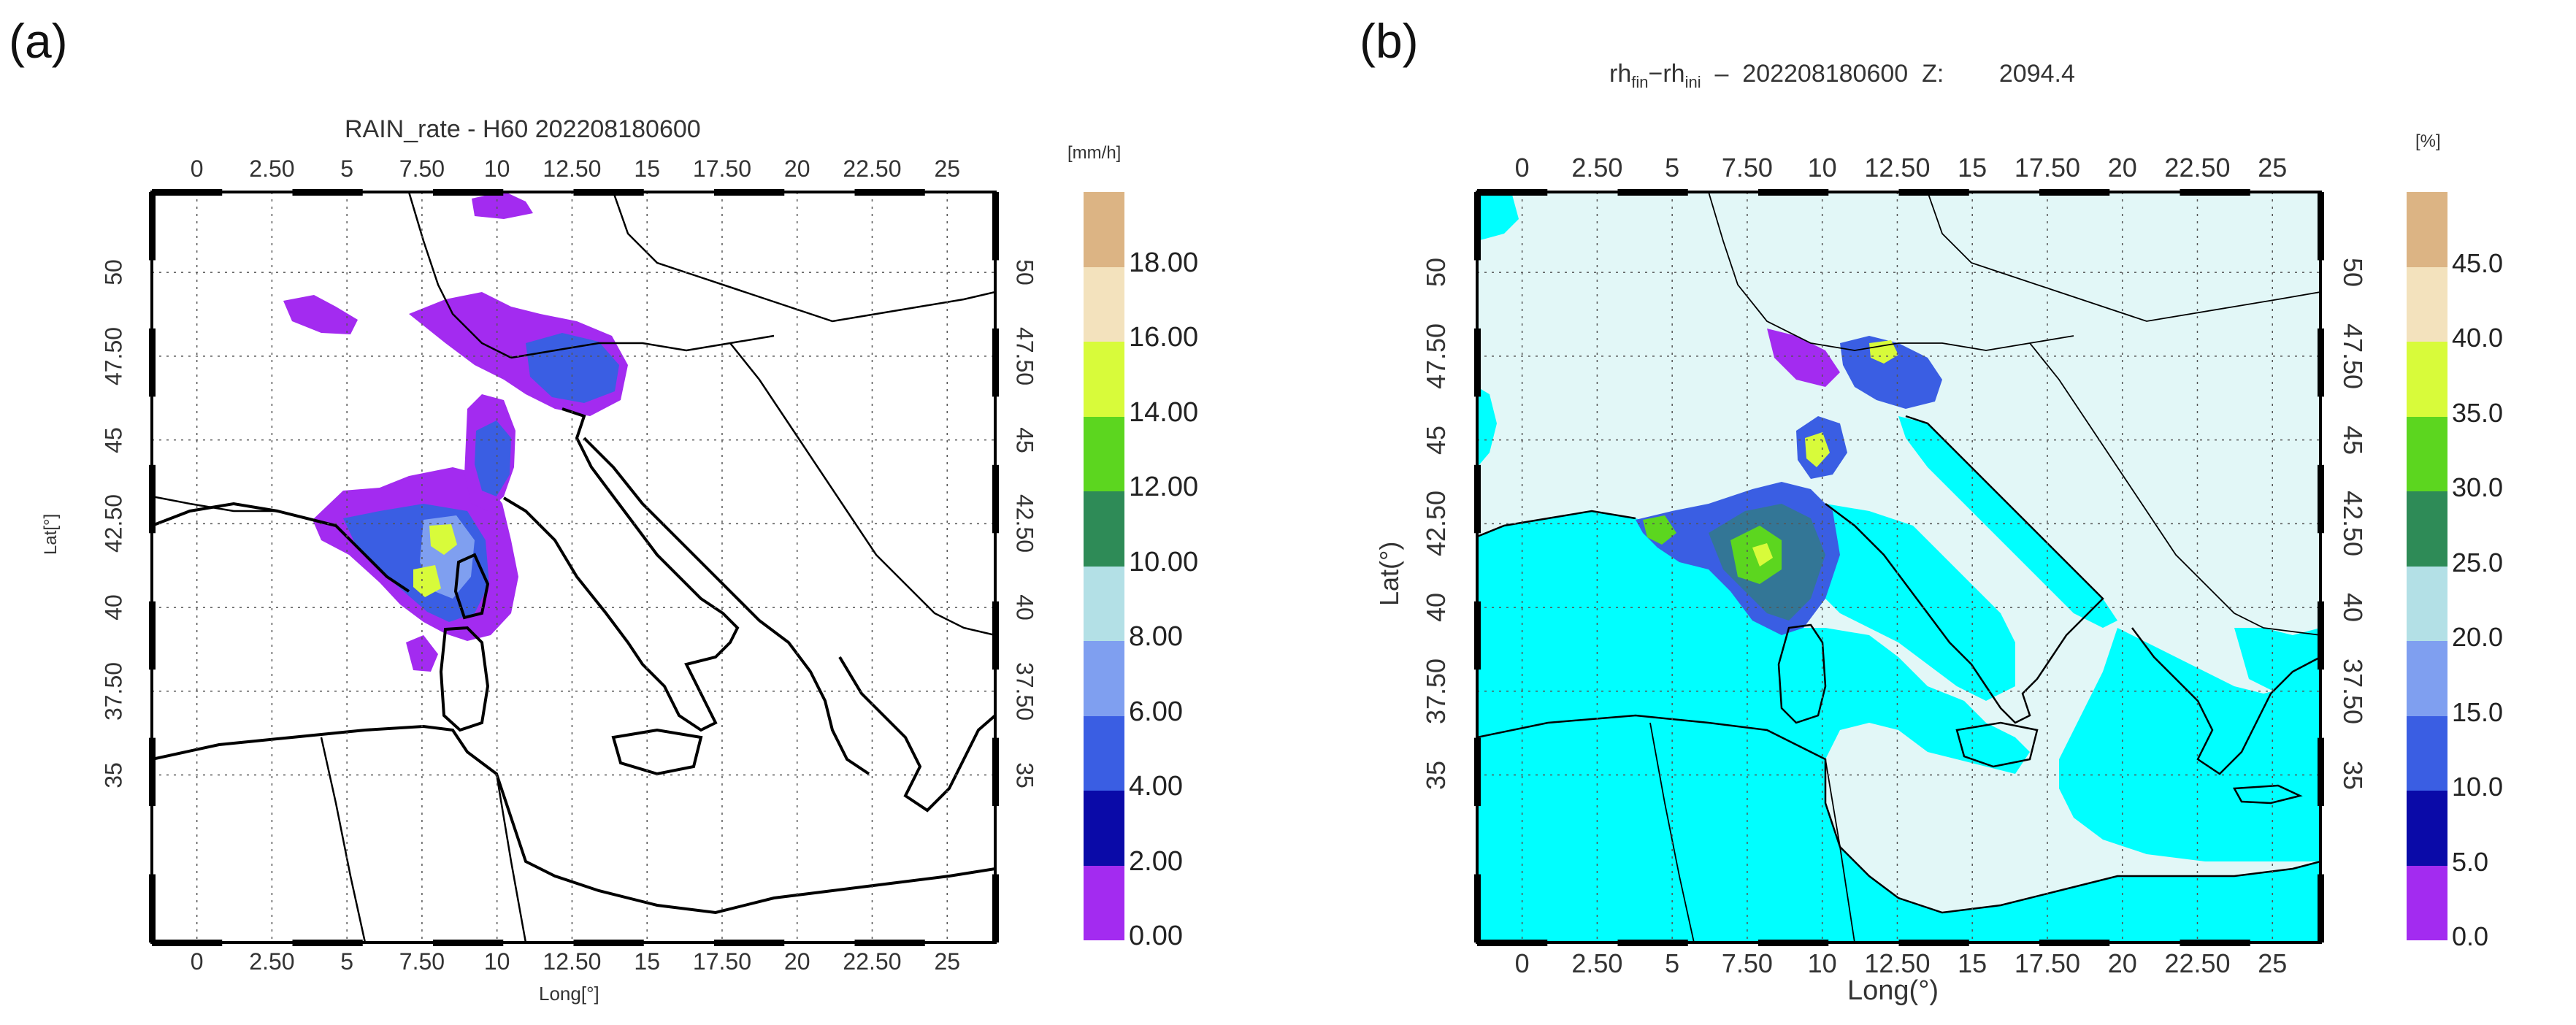 The width and height of the screenshot is (2576, 1025). I want to click on lon-tick-label: 25, so click(2273, 963).